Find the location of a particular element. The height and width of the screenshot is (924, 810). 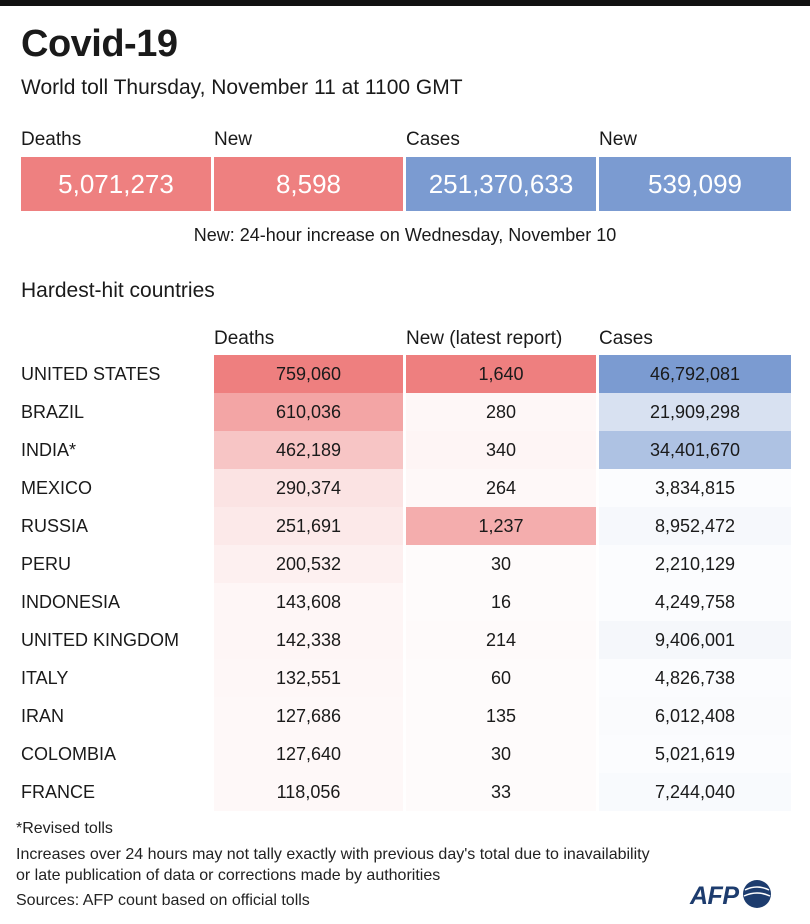

country-label: BRAZIL is located at coordinates (53, 412).